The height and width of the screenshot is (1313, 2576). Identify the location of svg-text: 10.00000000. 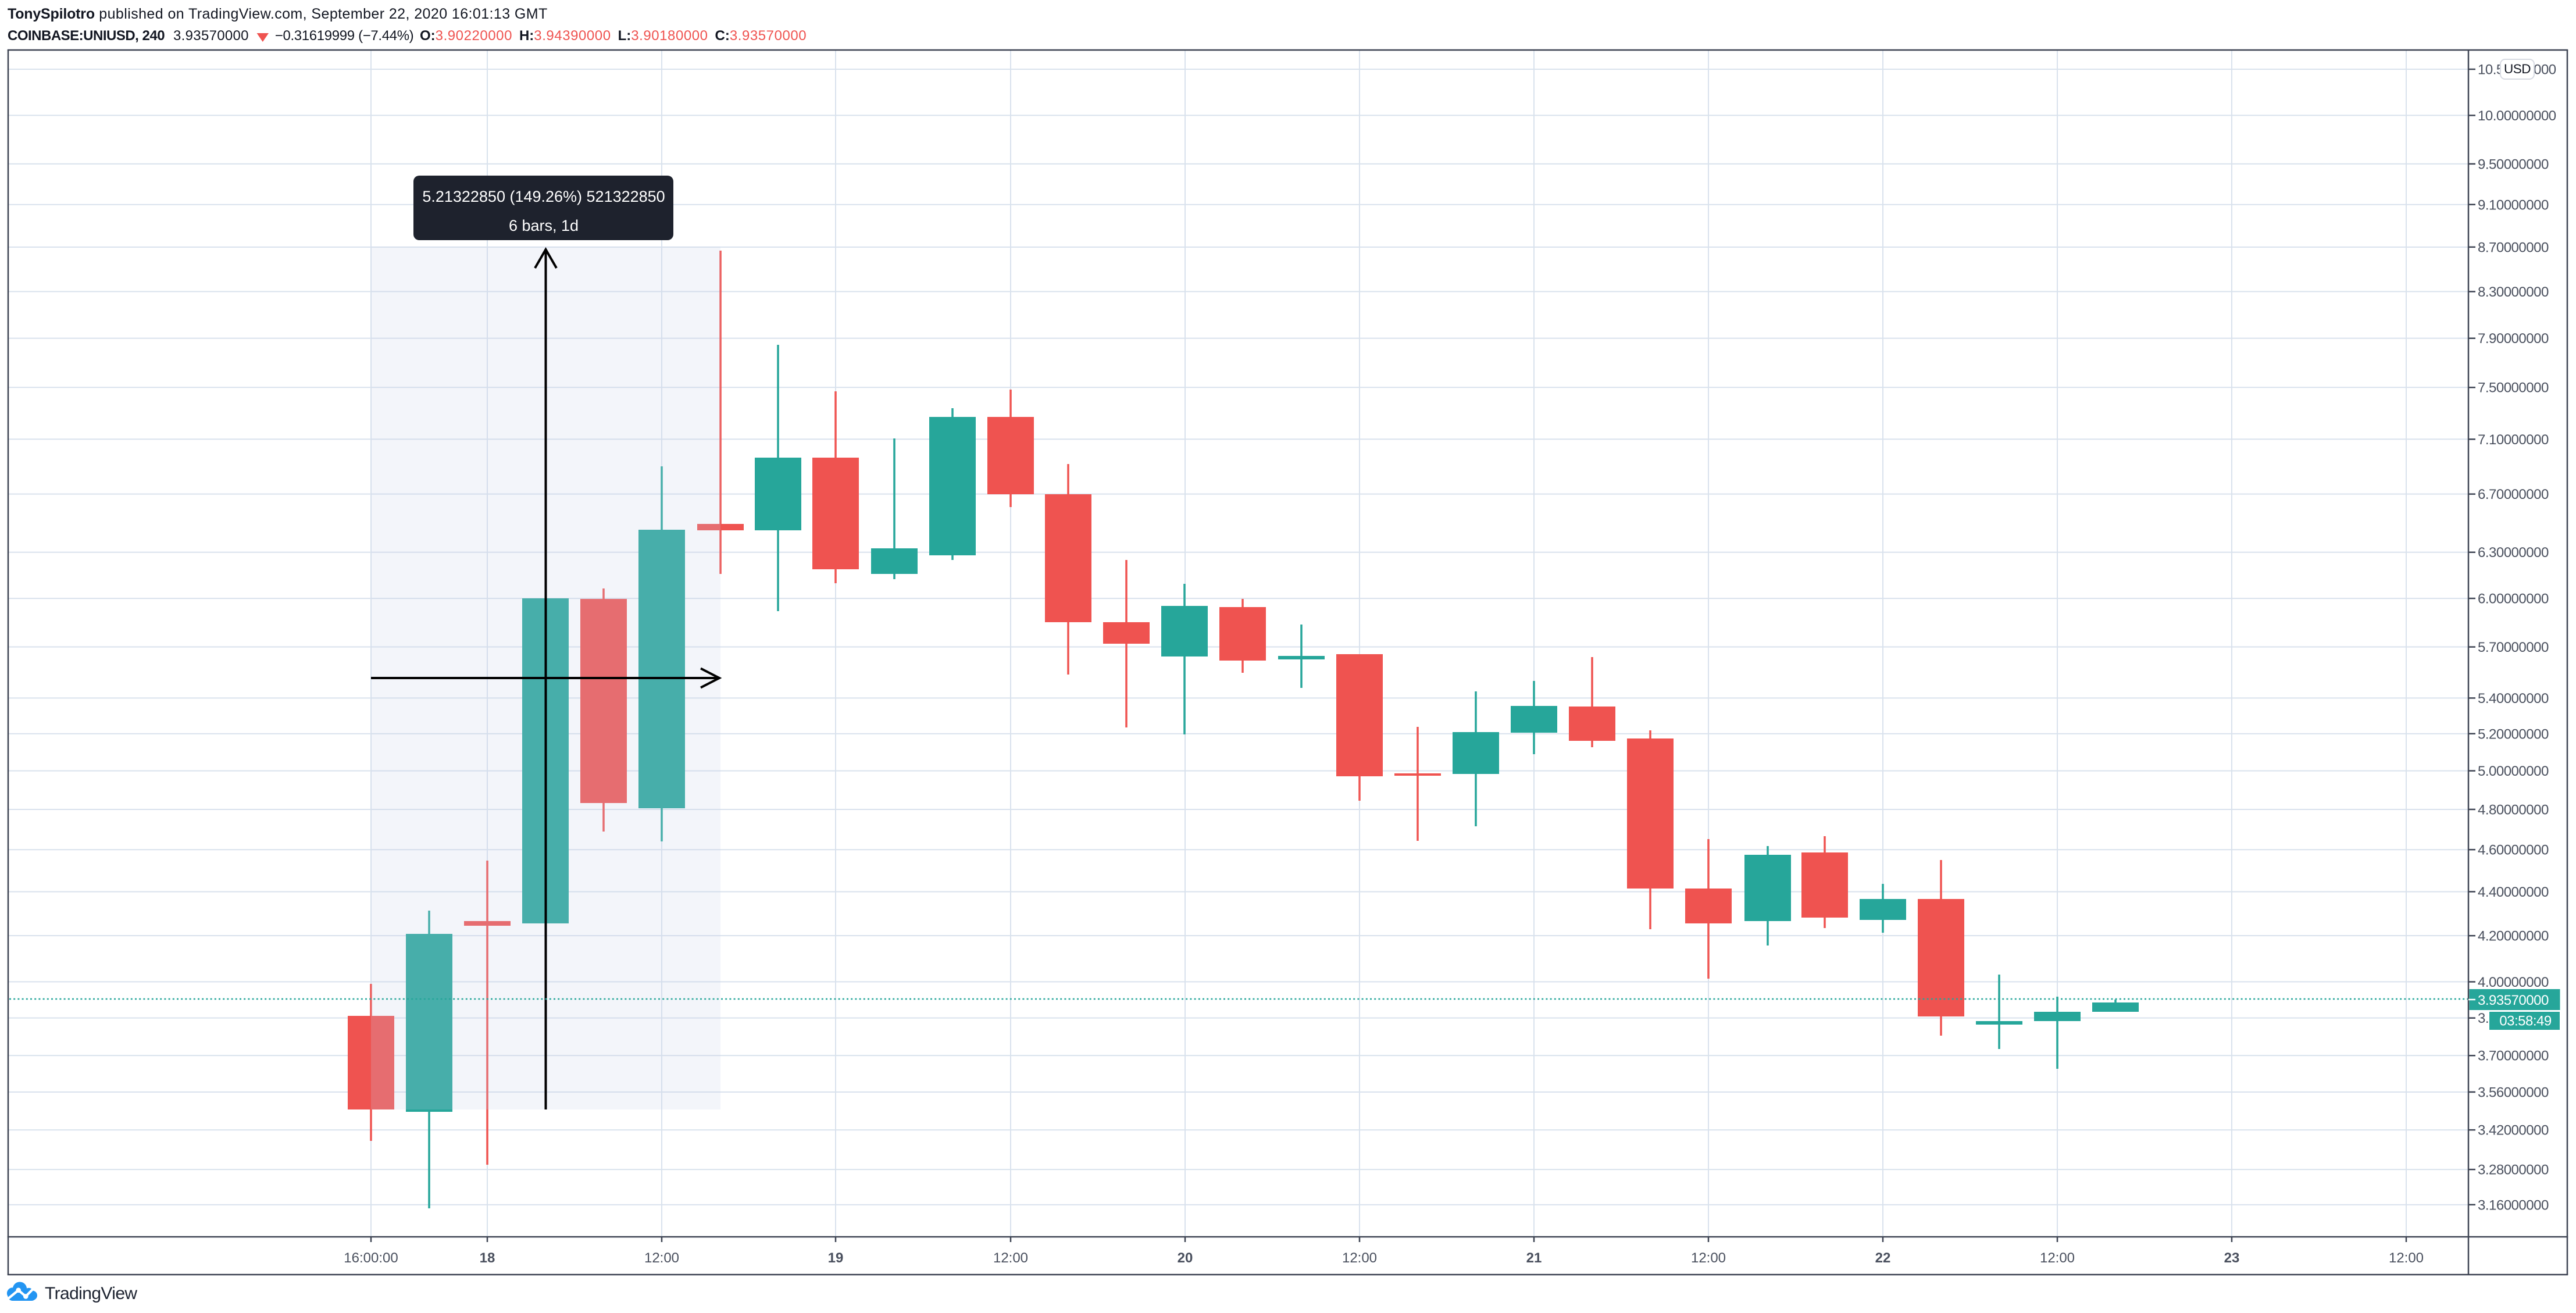
(2517, 116).